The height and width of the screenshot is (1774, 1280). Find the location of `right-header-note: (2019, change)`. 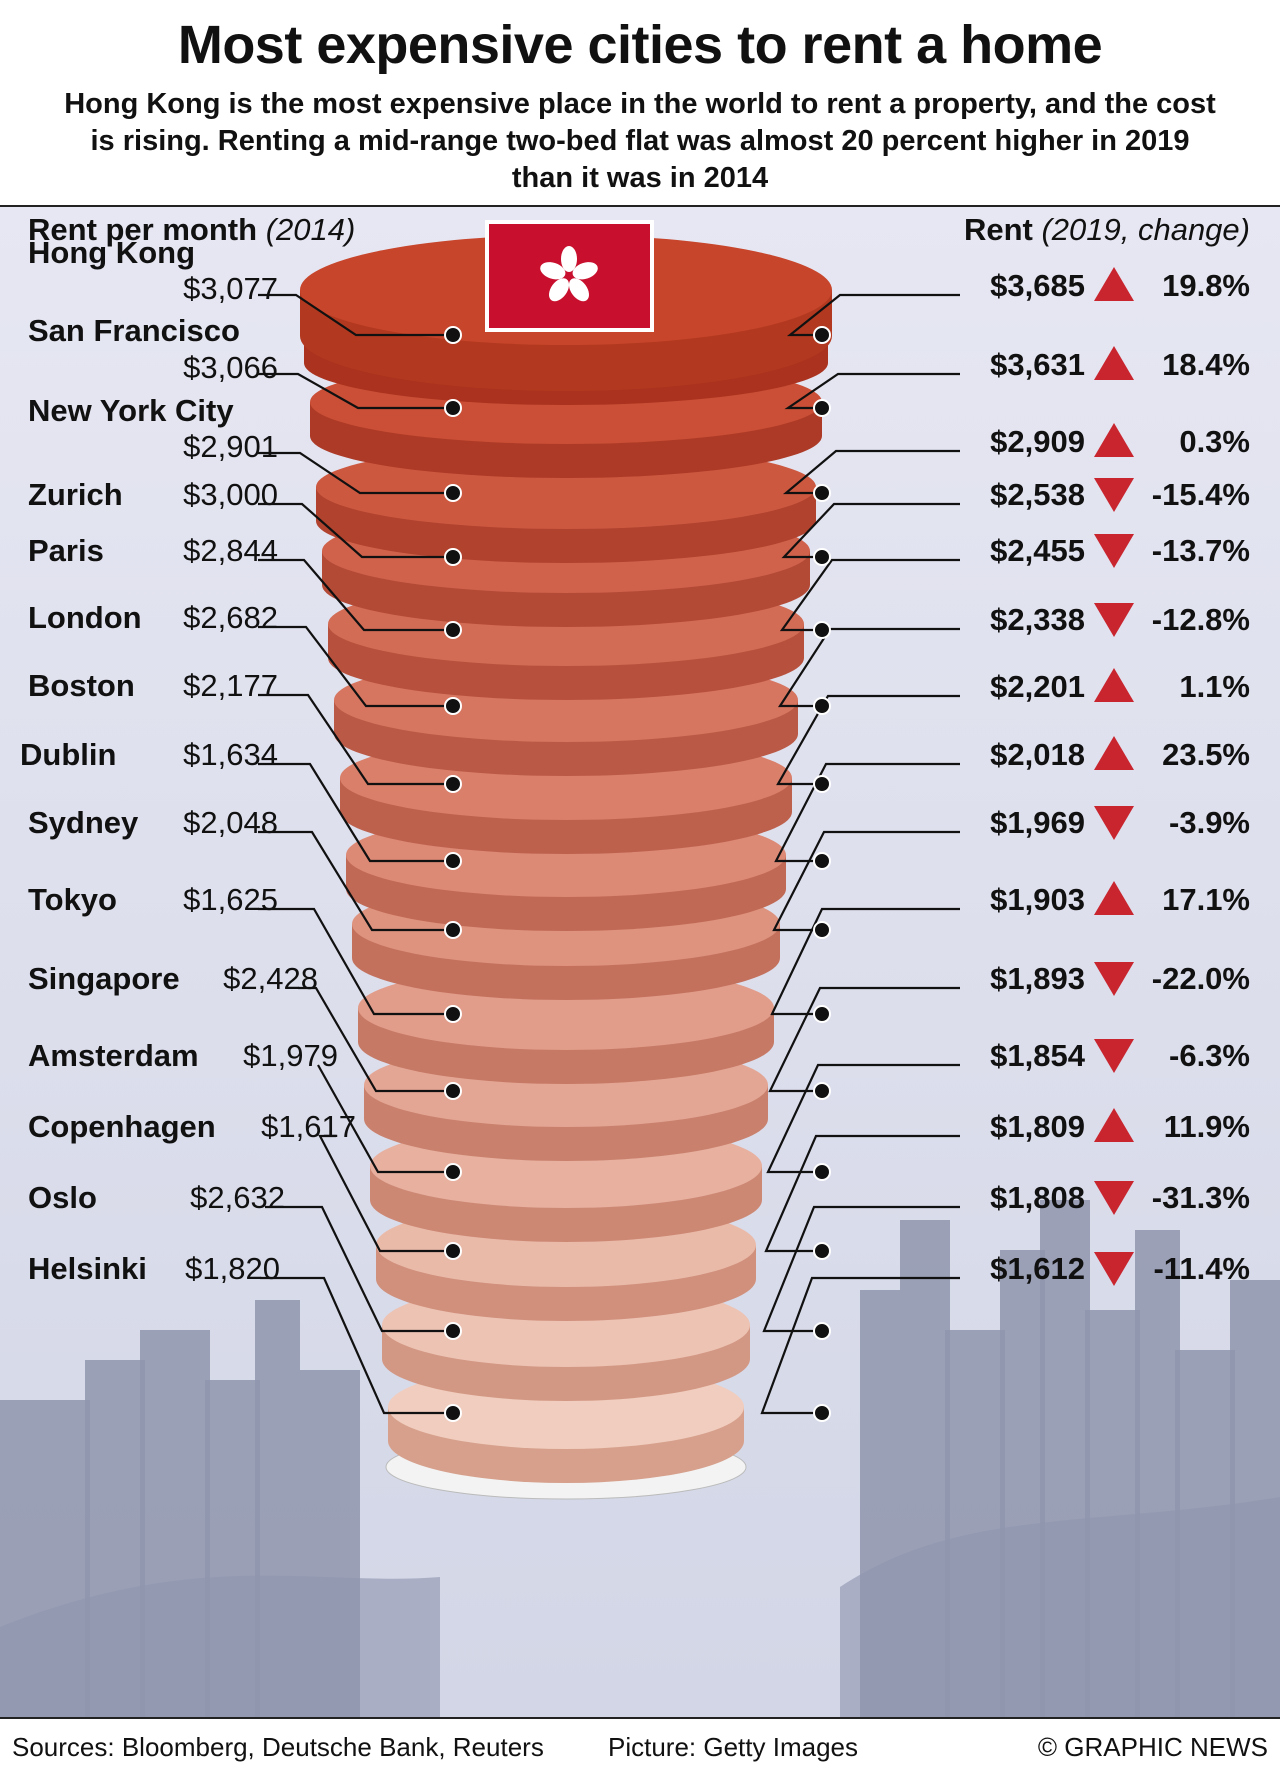

right-header-note: (2019, change) is located at coordinates (1145, 229).